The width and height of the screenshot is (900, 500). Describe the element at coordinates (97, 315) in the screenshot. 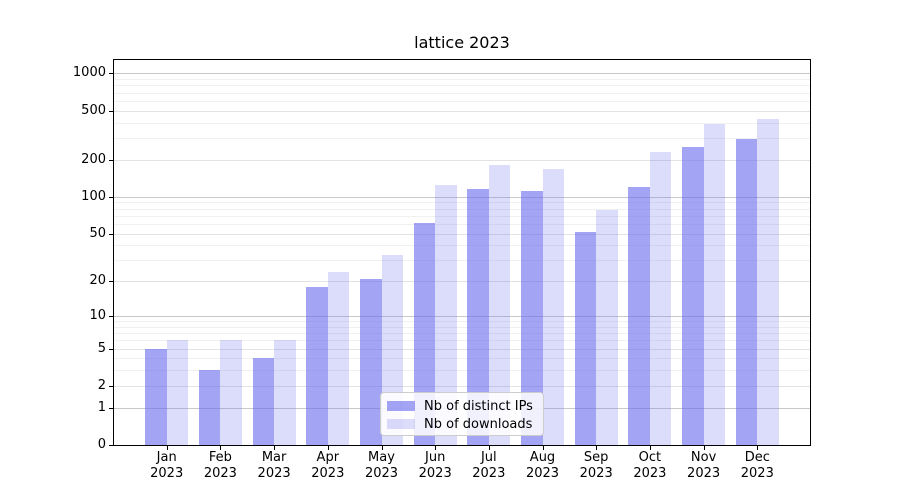

I see `y-tick-label: 10` at that location.